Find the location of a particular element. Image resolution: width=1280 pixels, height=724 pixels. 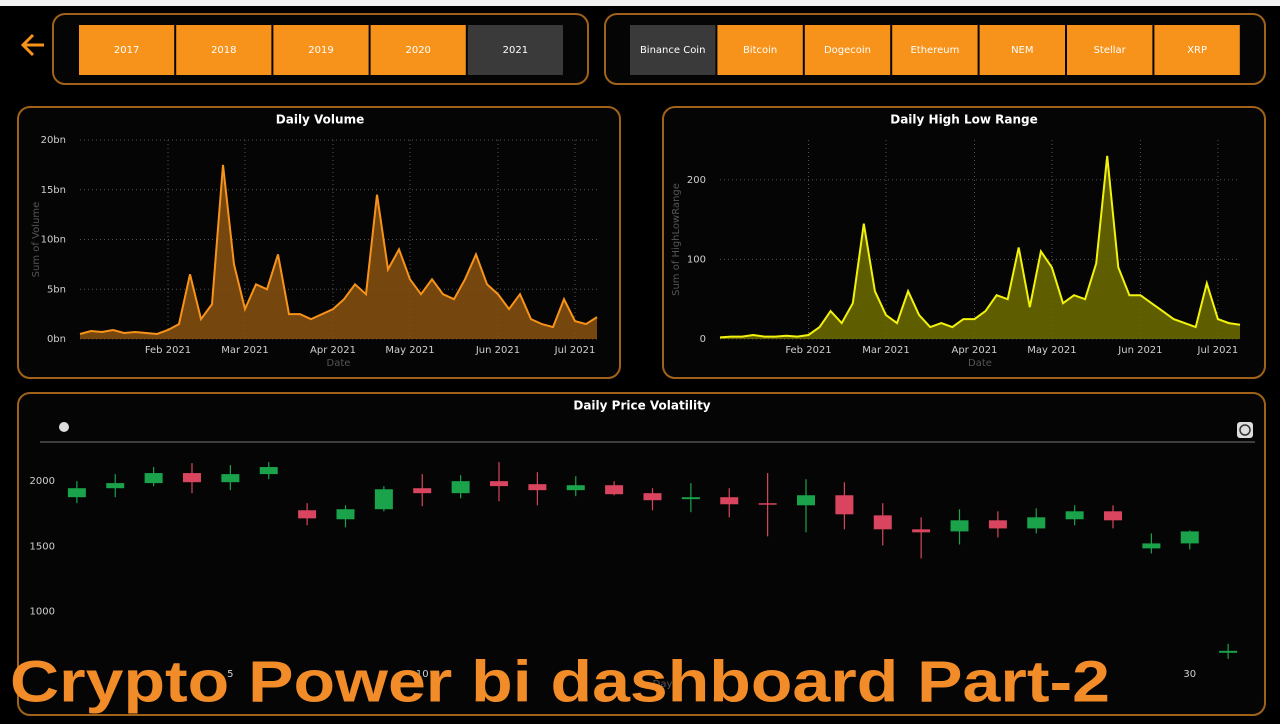

y-tick-label: 0bn is located at coordinates (56, 339).